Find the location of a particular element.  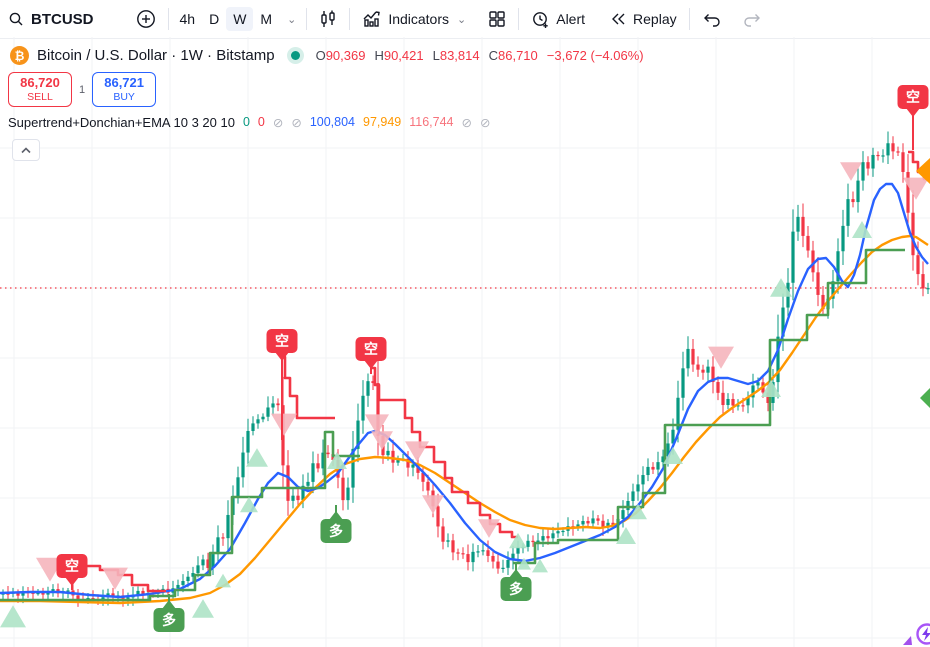

search-icon is located at coordinates (16, 19).